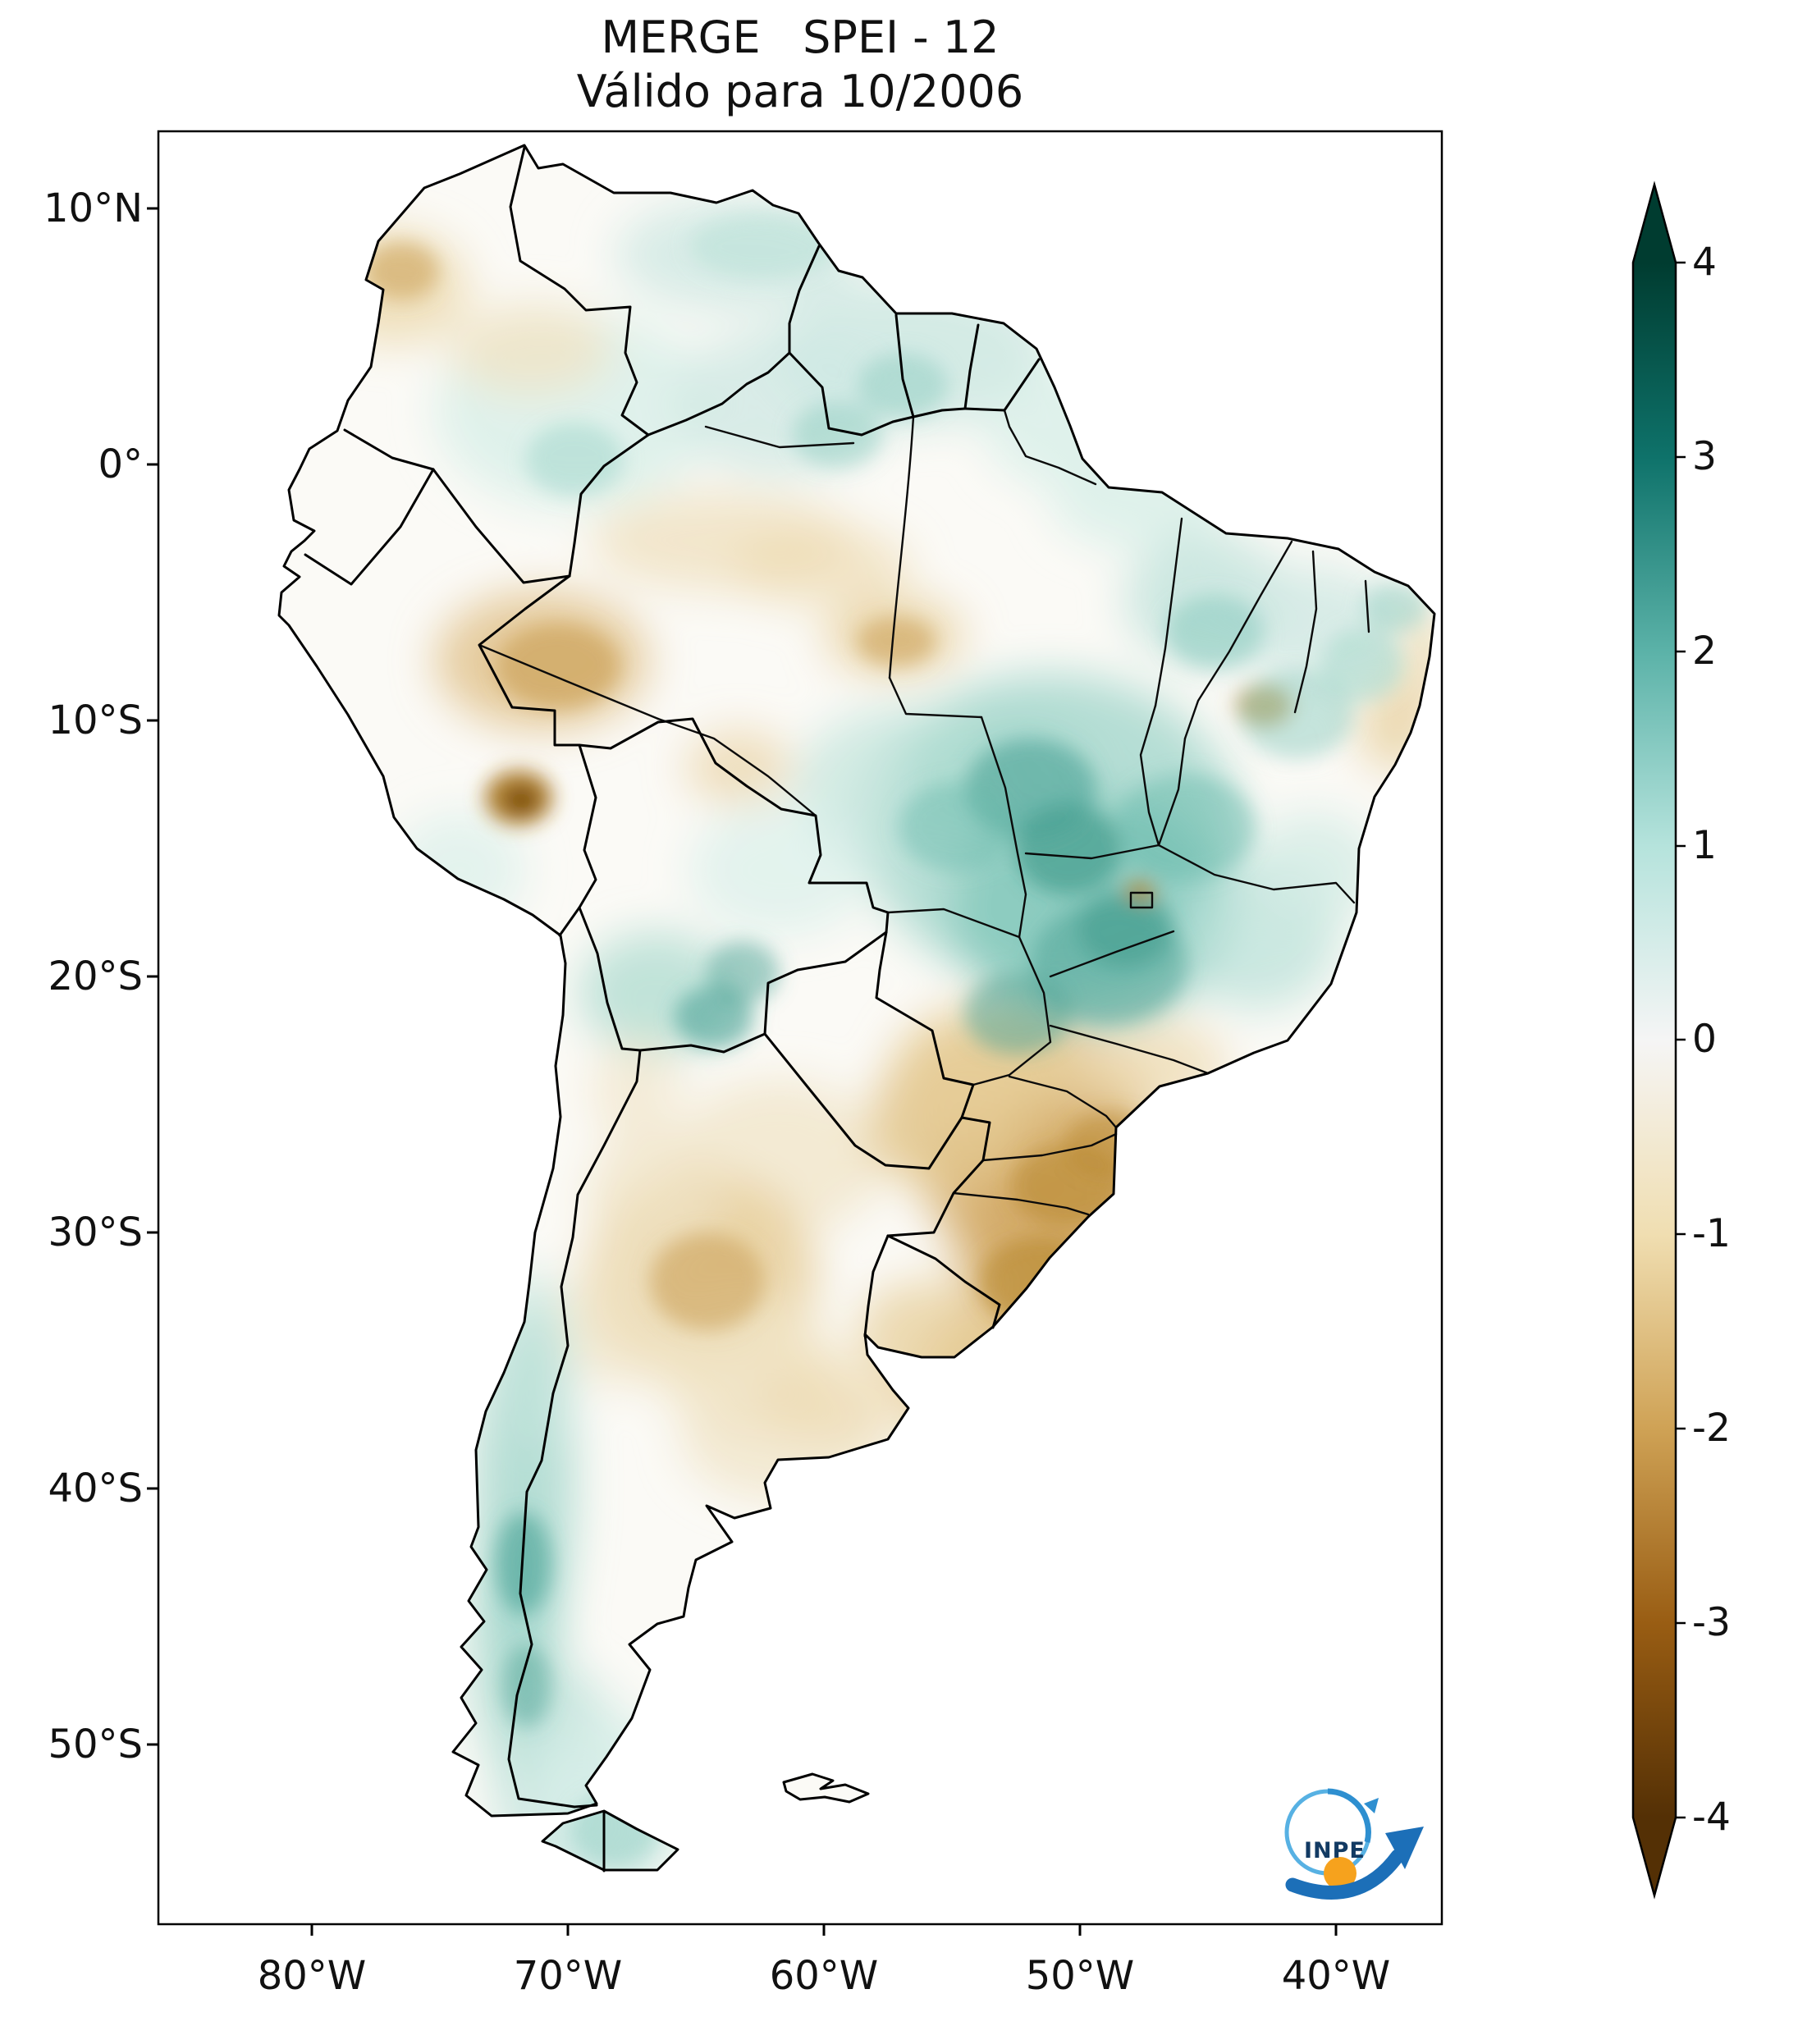 The width and height of the screenshot is (1798, 2044). I want to click on y-tick-label-40s: 40°S, so click(95, 1488).